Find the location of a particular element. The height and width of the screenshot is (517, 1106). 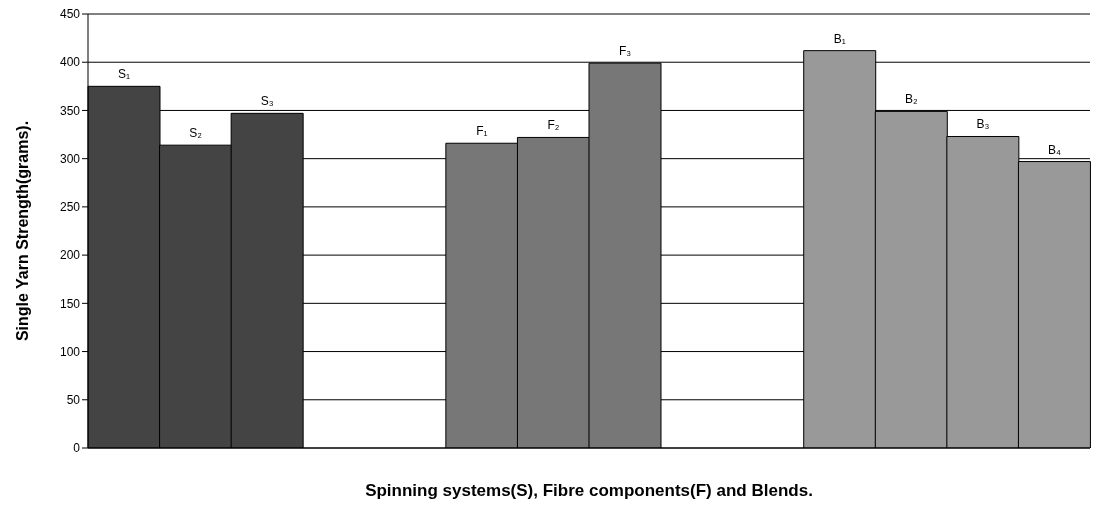

y-axis-title: Single Yarn Strength(grams). is located at coordinates (22, 231).